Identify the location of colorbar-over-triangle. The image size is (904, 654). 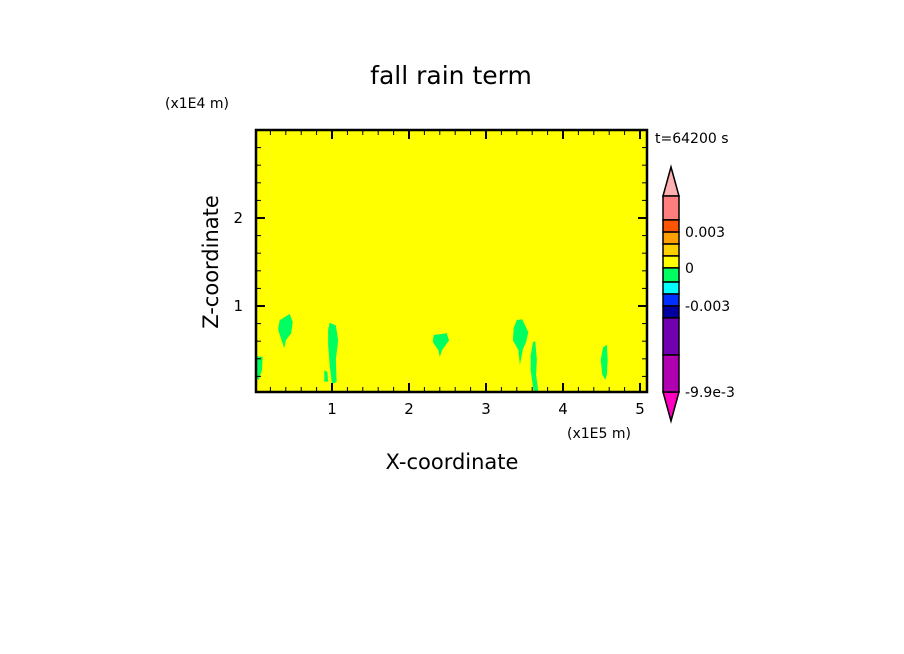
(671, 180).